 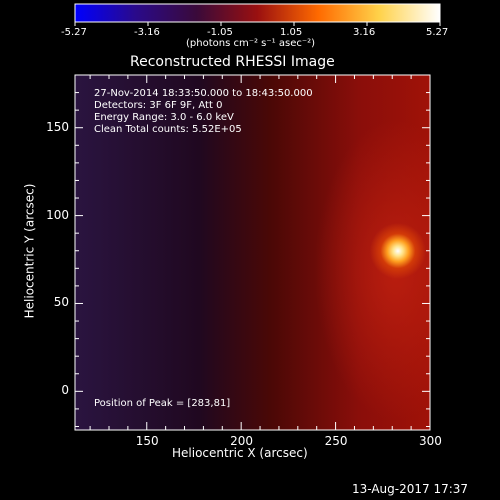 I want to click on y-tick-label: 100, so click(x=57, y=214).